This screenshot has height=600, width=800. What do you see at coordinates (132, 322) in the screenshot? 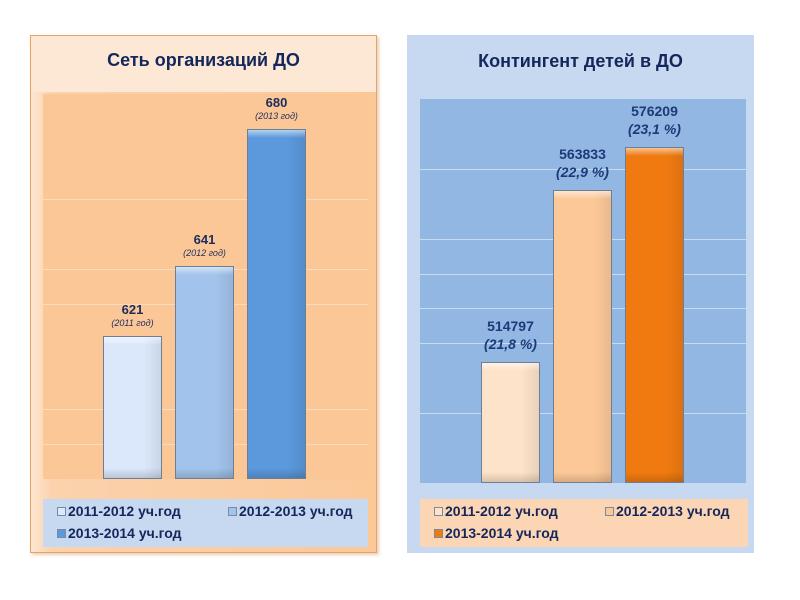
I see `data-sublabel: (2011 год)` at bounding box center [132, 322].